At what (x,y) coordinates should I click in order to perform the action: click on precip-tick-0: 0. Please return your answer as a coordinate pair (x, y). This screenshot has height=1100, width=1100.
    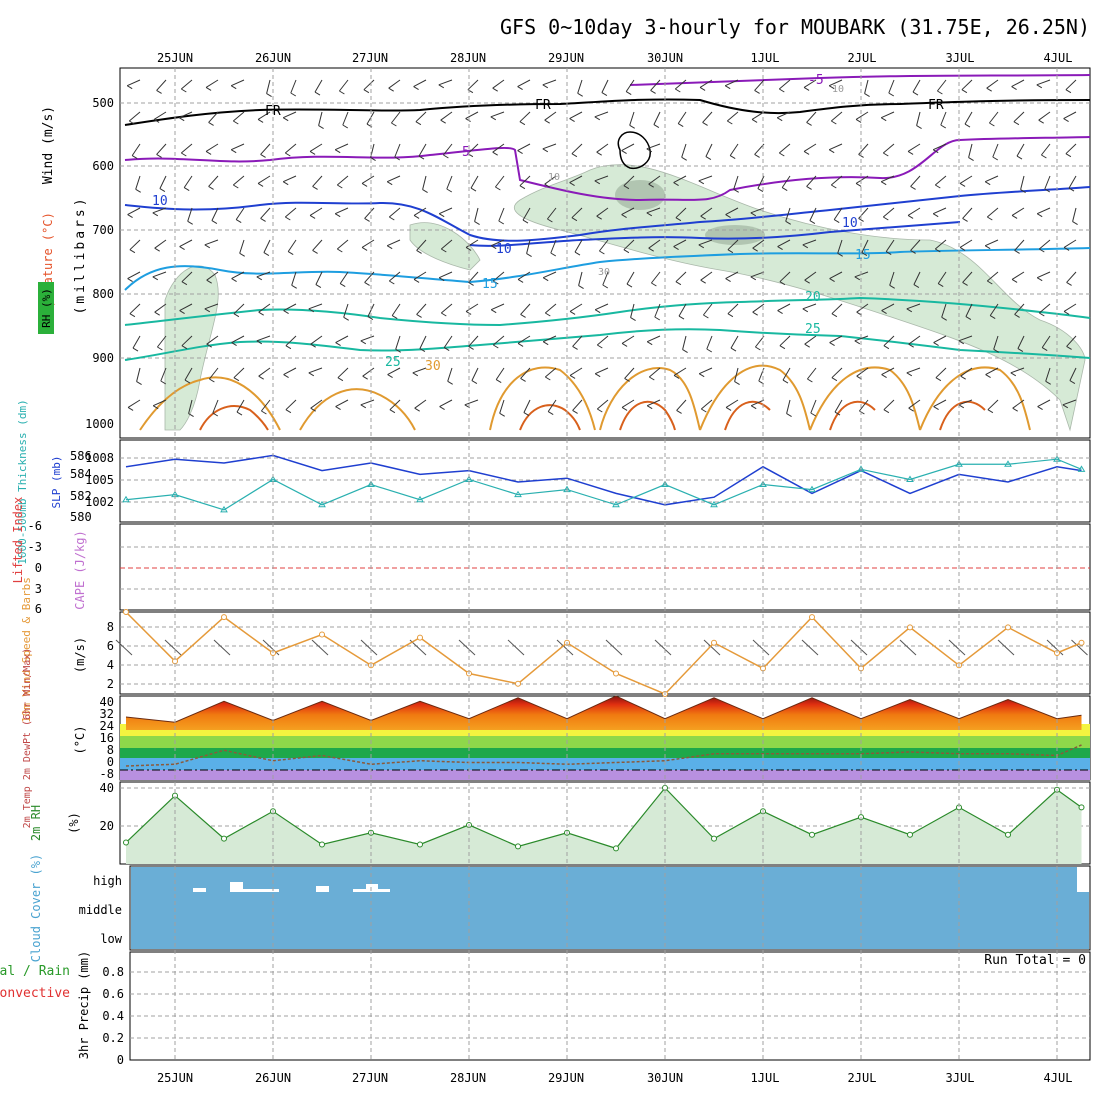
    Looking at the image, I should click on (120, 1060).